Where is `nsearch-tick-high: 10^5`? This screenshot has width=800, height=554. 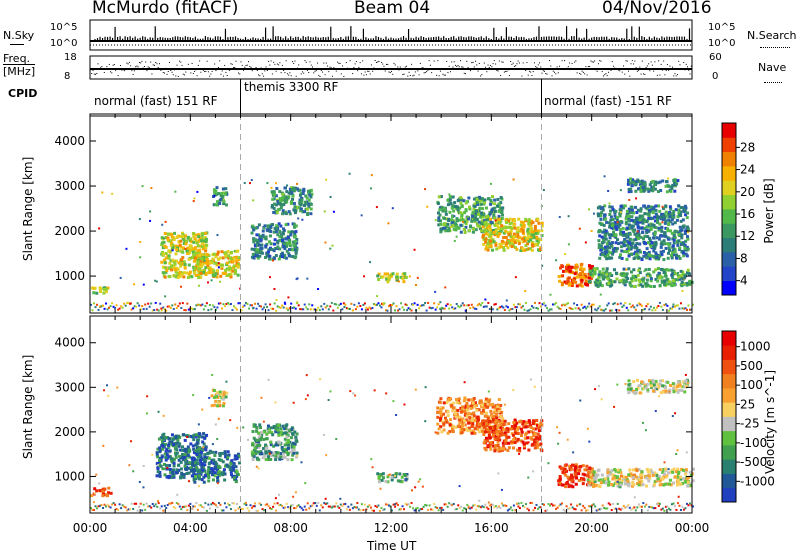
nsearch-tick-high: 10^5 is located at coordinates (722, 27).